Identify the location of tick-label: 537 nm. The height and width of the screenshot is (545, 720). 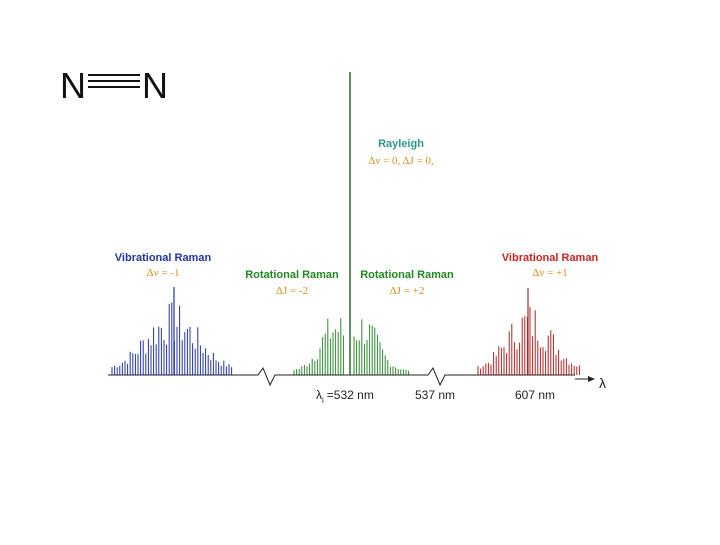
(435, 395).